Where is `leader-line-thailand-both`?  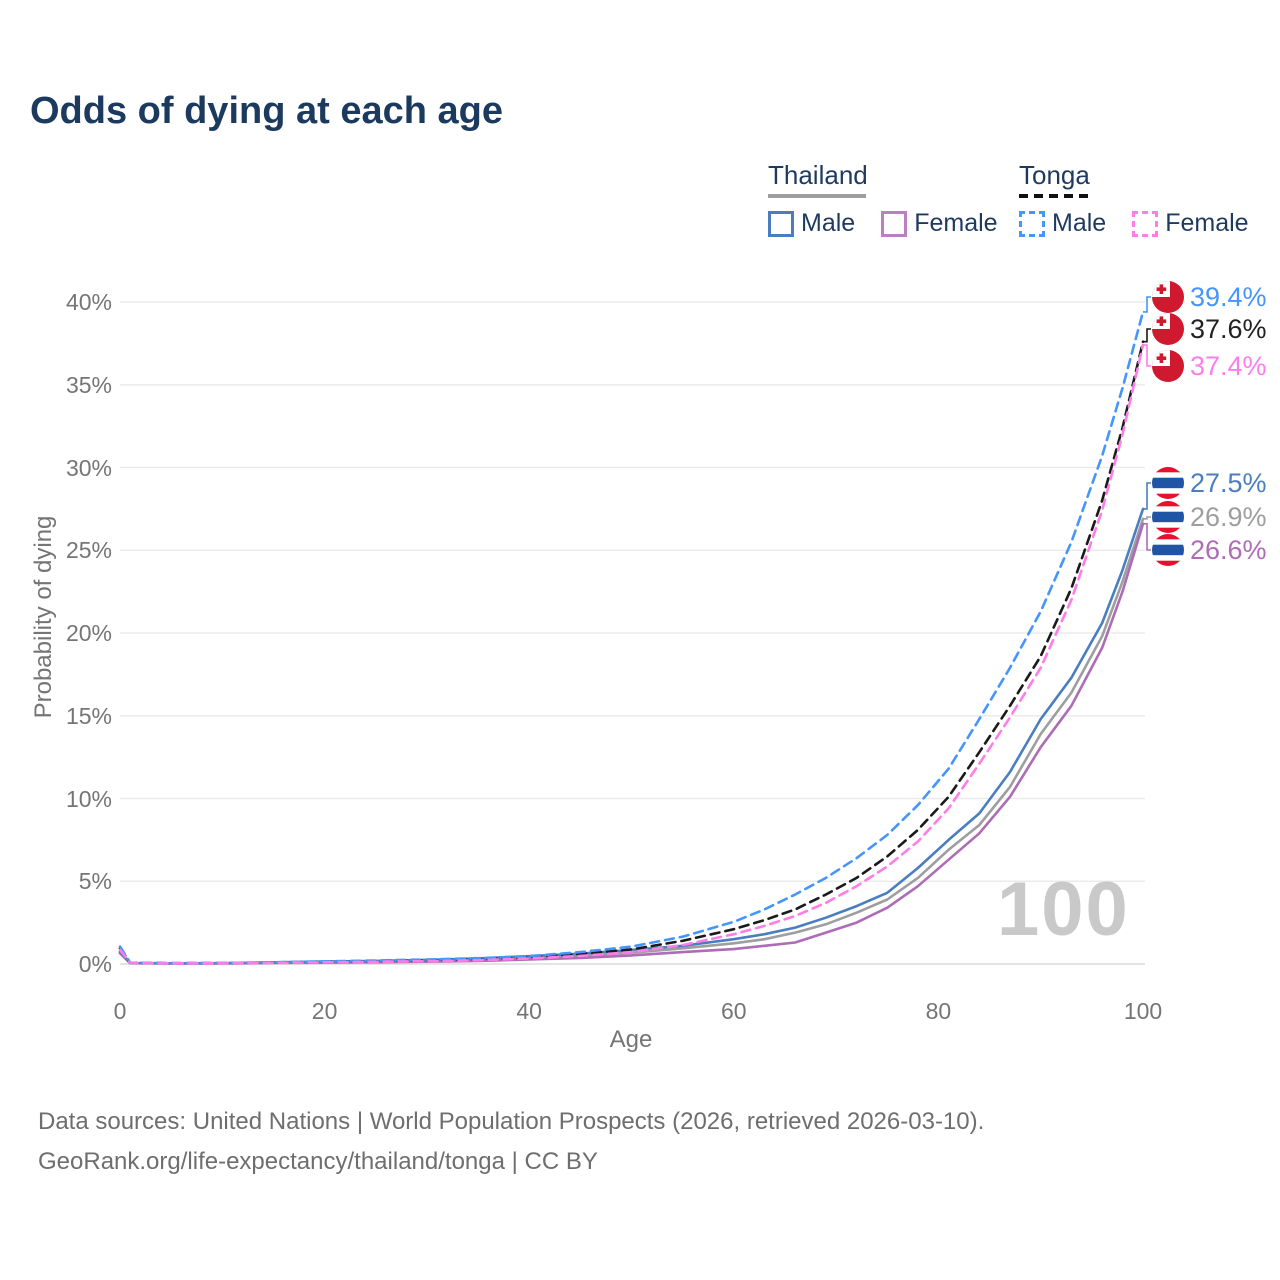 leader-line-thailand-both is located at coordinates (1147, 518).